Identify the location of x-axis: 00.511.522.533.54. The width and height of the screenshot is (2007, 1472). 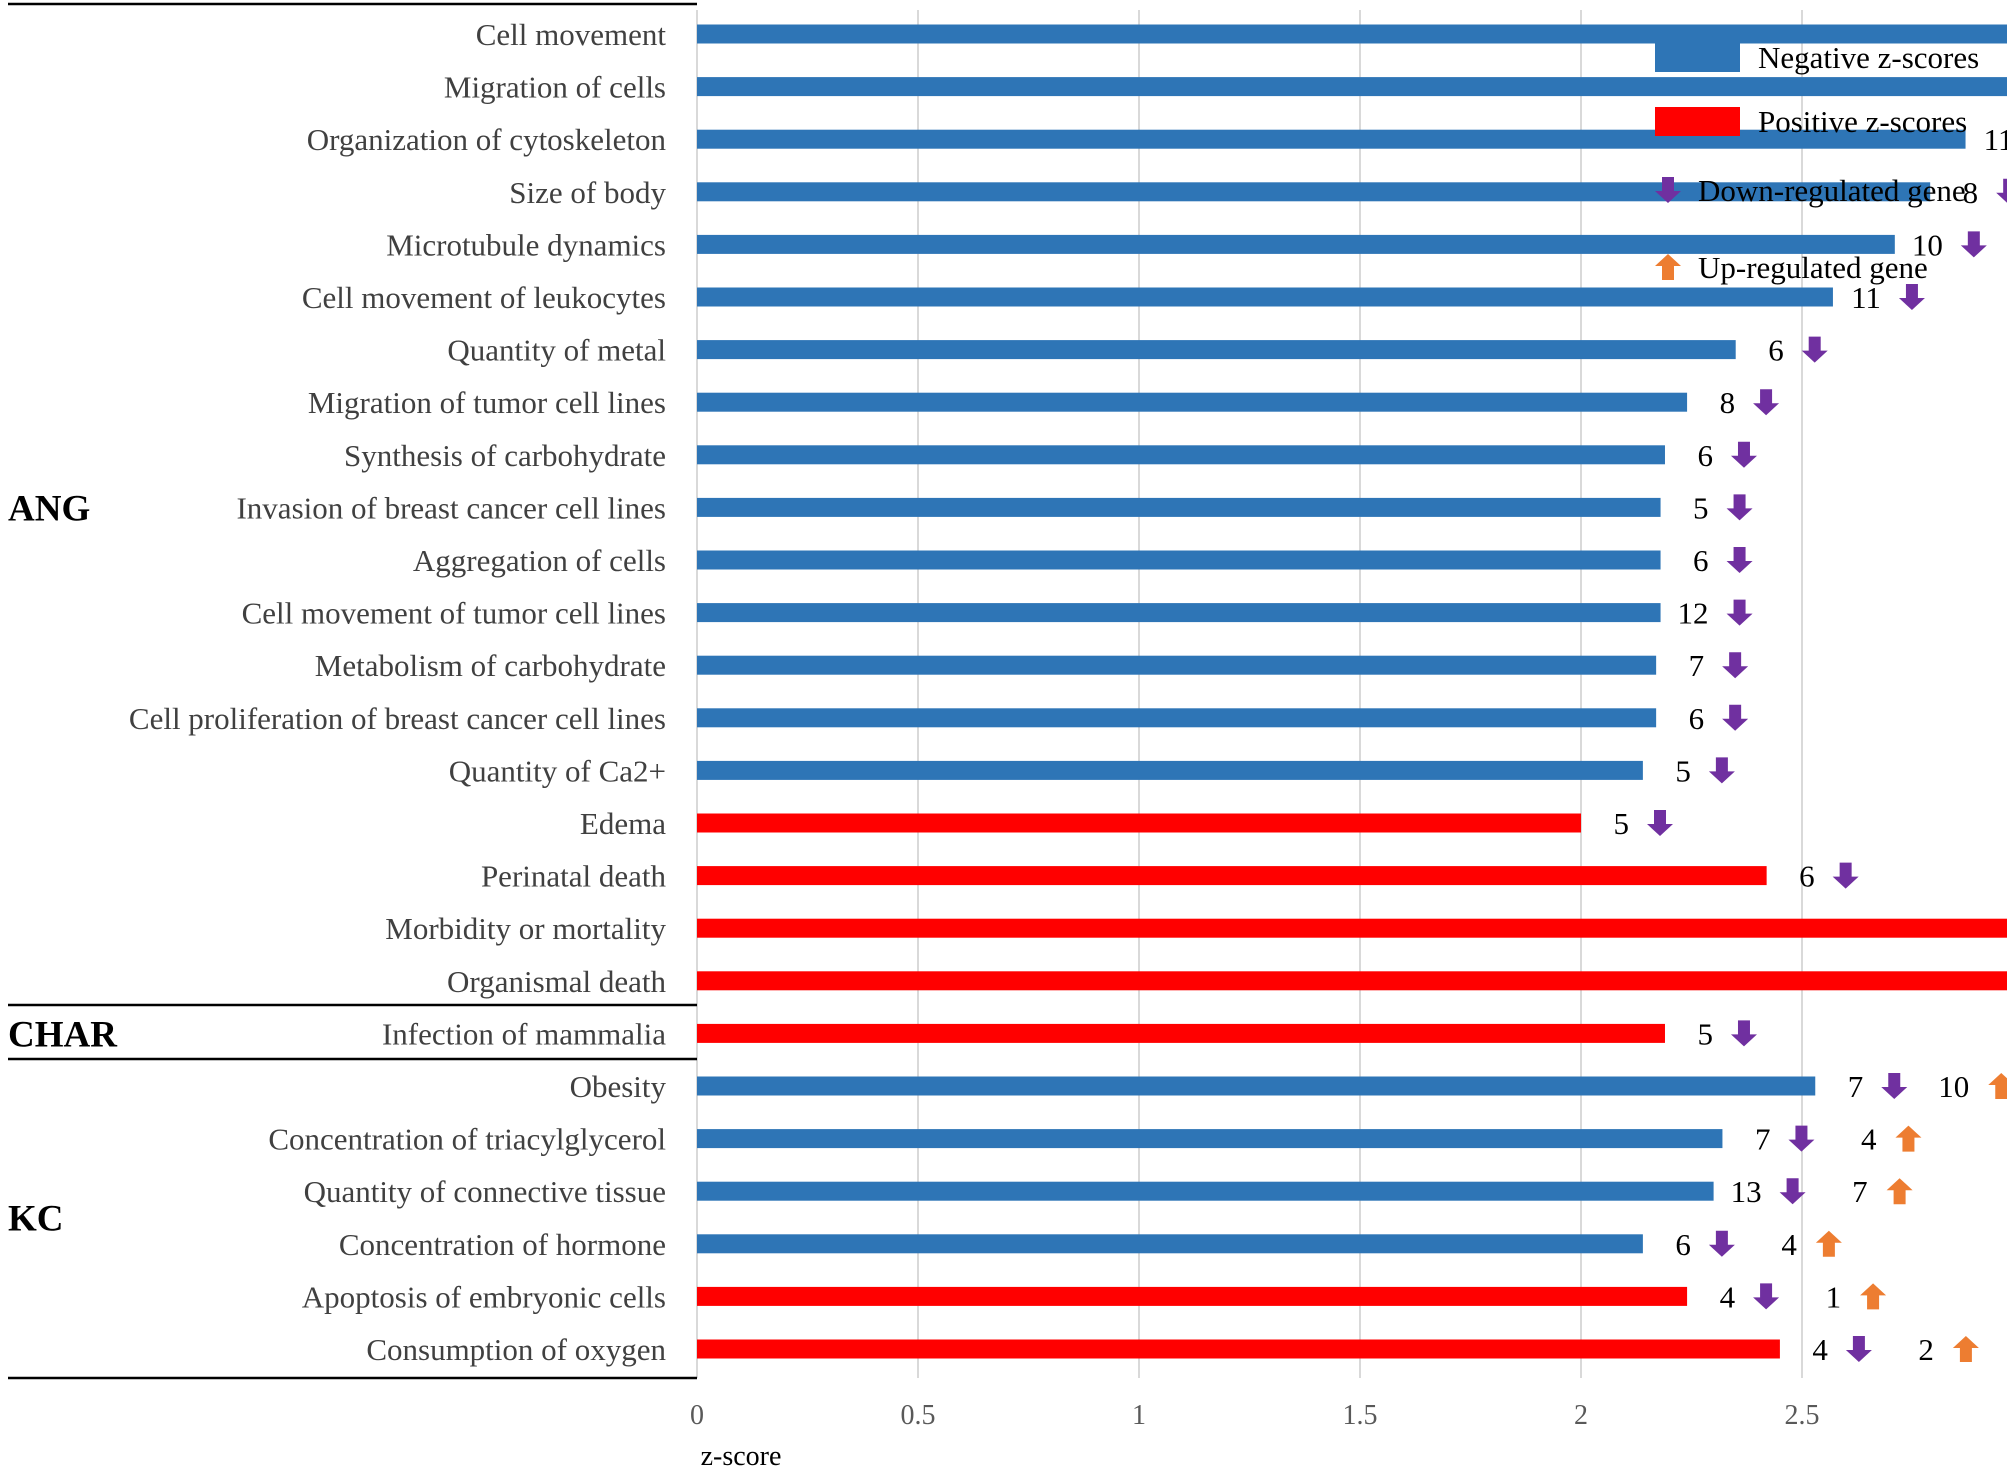
(1255, 1415).